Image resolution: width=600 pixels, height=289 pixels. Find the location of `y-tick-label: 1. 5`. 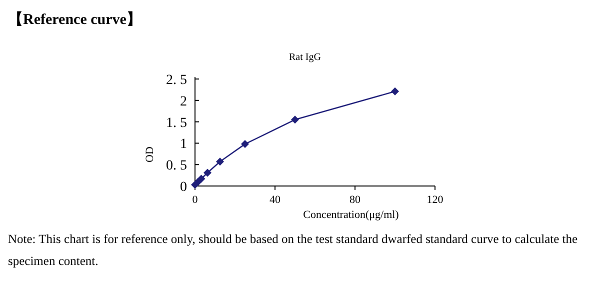

y-tick-label: 1. 5 is located at coordinates (176, 123).